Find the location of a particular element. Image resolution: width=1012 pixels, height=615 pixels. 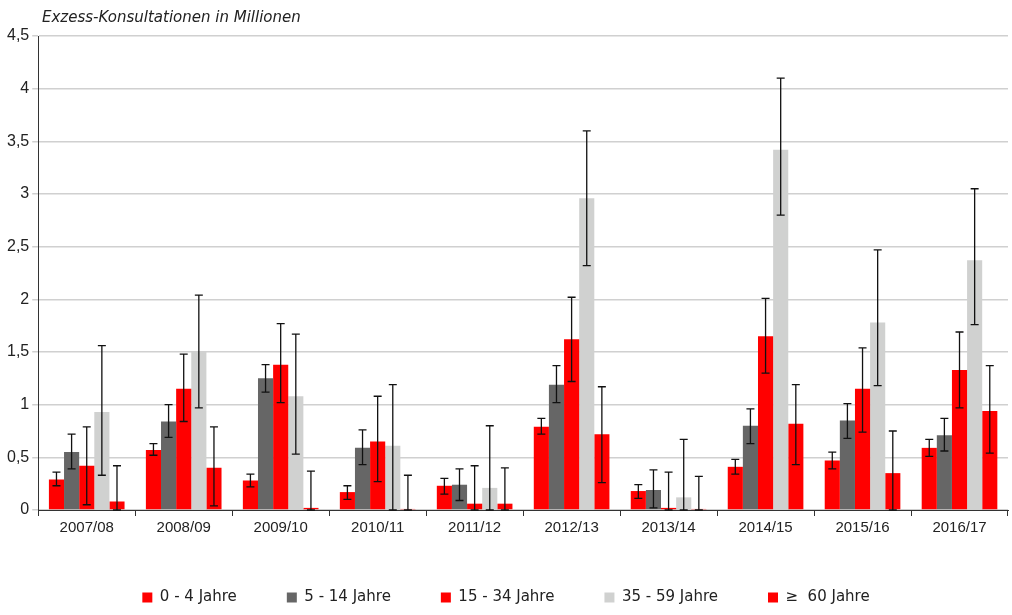

y-tick-label: 3 is located at coordinates (25, 193).